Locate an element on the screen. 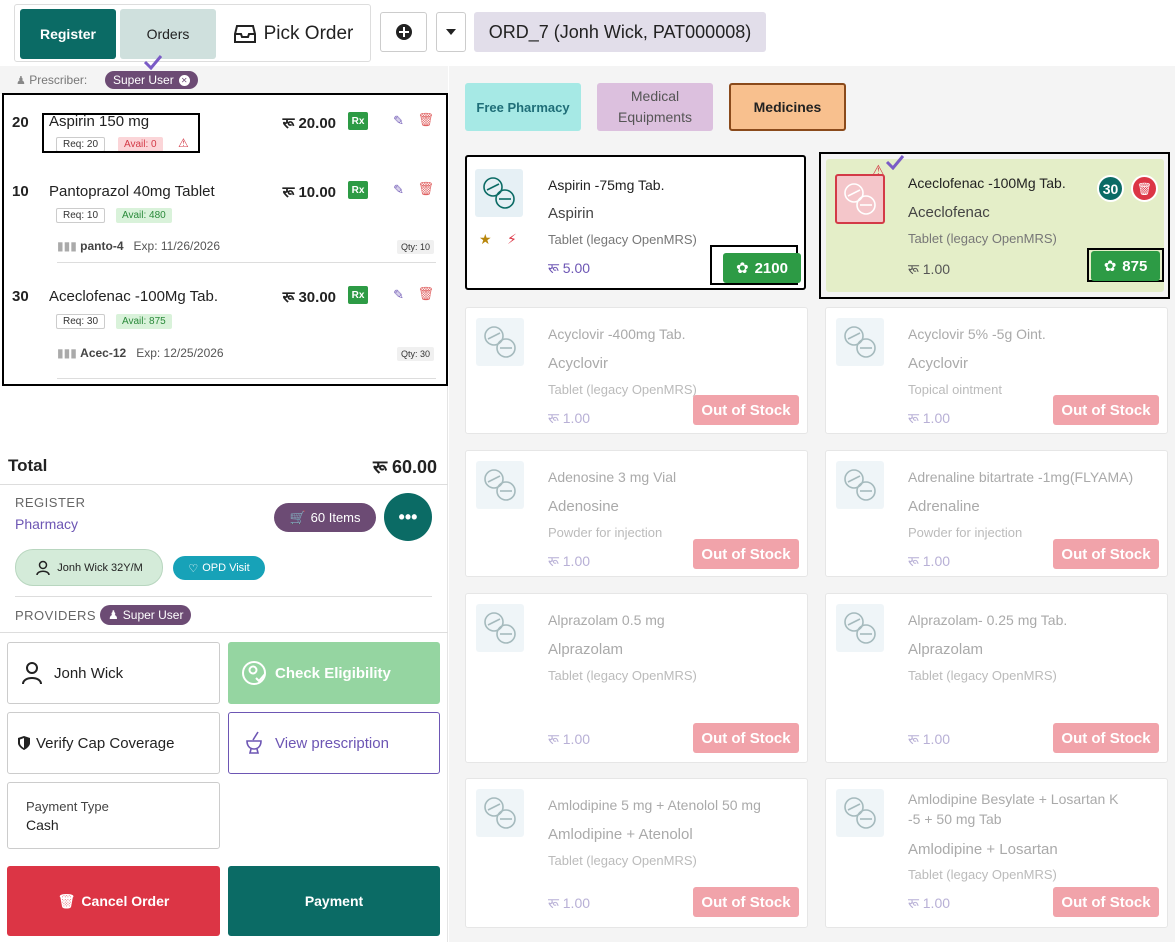 This screenshot has width=1175, height=942. patient-name: Jonh Wick 32Y/M is located at coordinates (100, 567).